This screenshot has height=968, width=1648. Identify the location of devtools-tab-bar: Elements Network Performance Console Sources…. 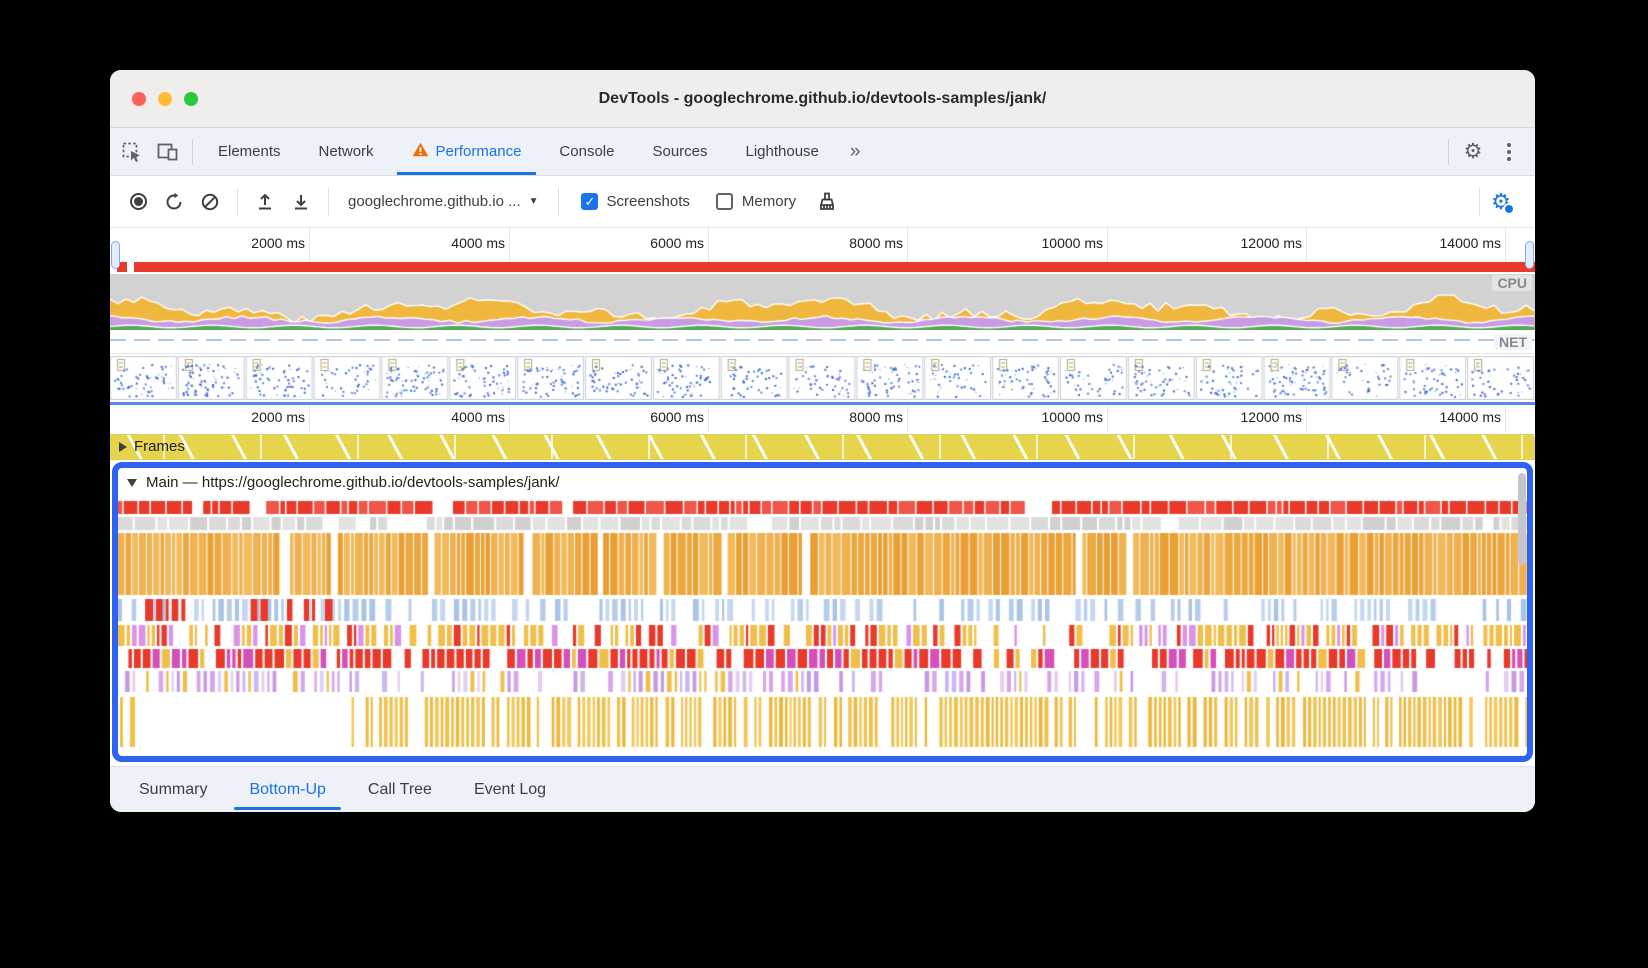
(822, 152).